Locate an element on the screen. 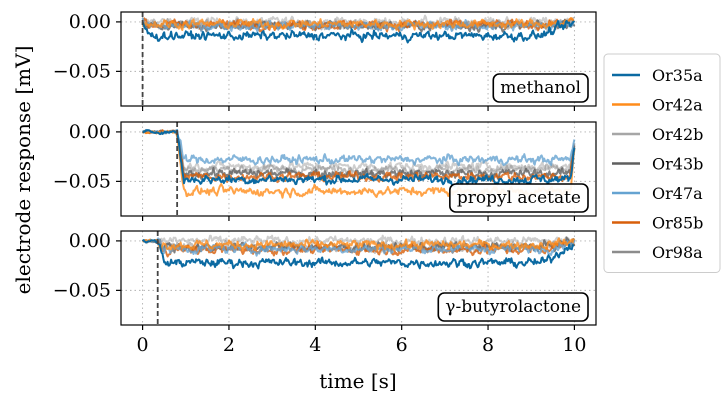 The image size is (728, 403). panel-annotation-label: propyl acetate is located at coordinates (519, 198).